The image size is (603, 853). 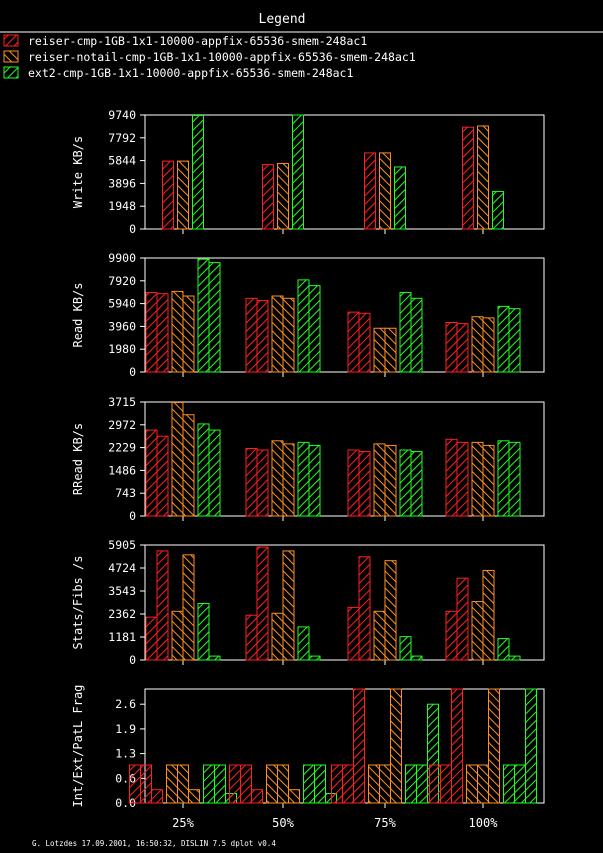 I want to click on y-tick-label: 9740, so click(x=122, y=115).